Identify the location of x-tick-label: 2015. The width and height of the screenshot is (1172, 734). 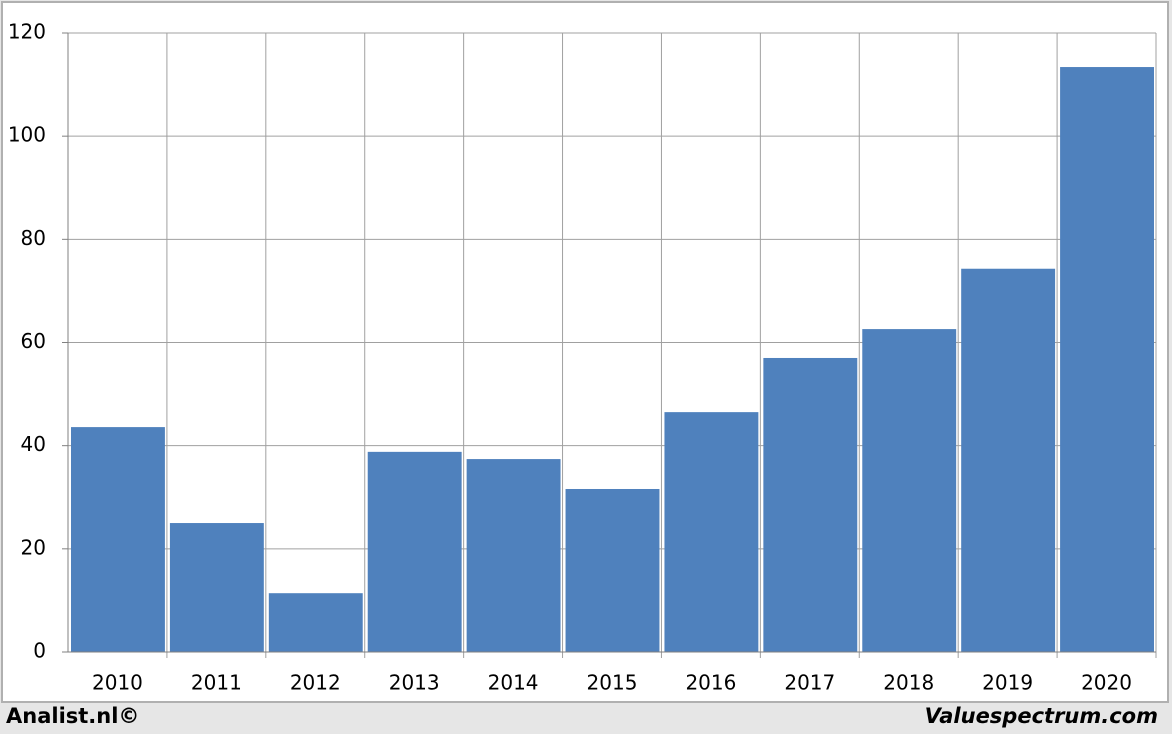
(612, 683).